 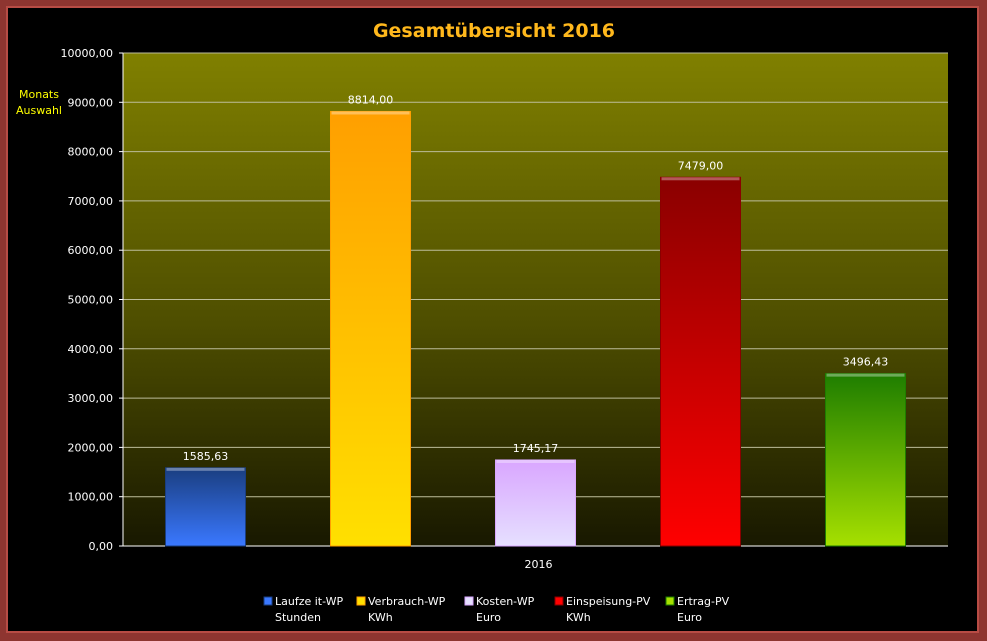 What do you see at coordinates (505, 601) in the screenshot?
I see `legend-label: Kosten-WP` at bounding box center [505, 601].